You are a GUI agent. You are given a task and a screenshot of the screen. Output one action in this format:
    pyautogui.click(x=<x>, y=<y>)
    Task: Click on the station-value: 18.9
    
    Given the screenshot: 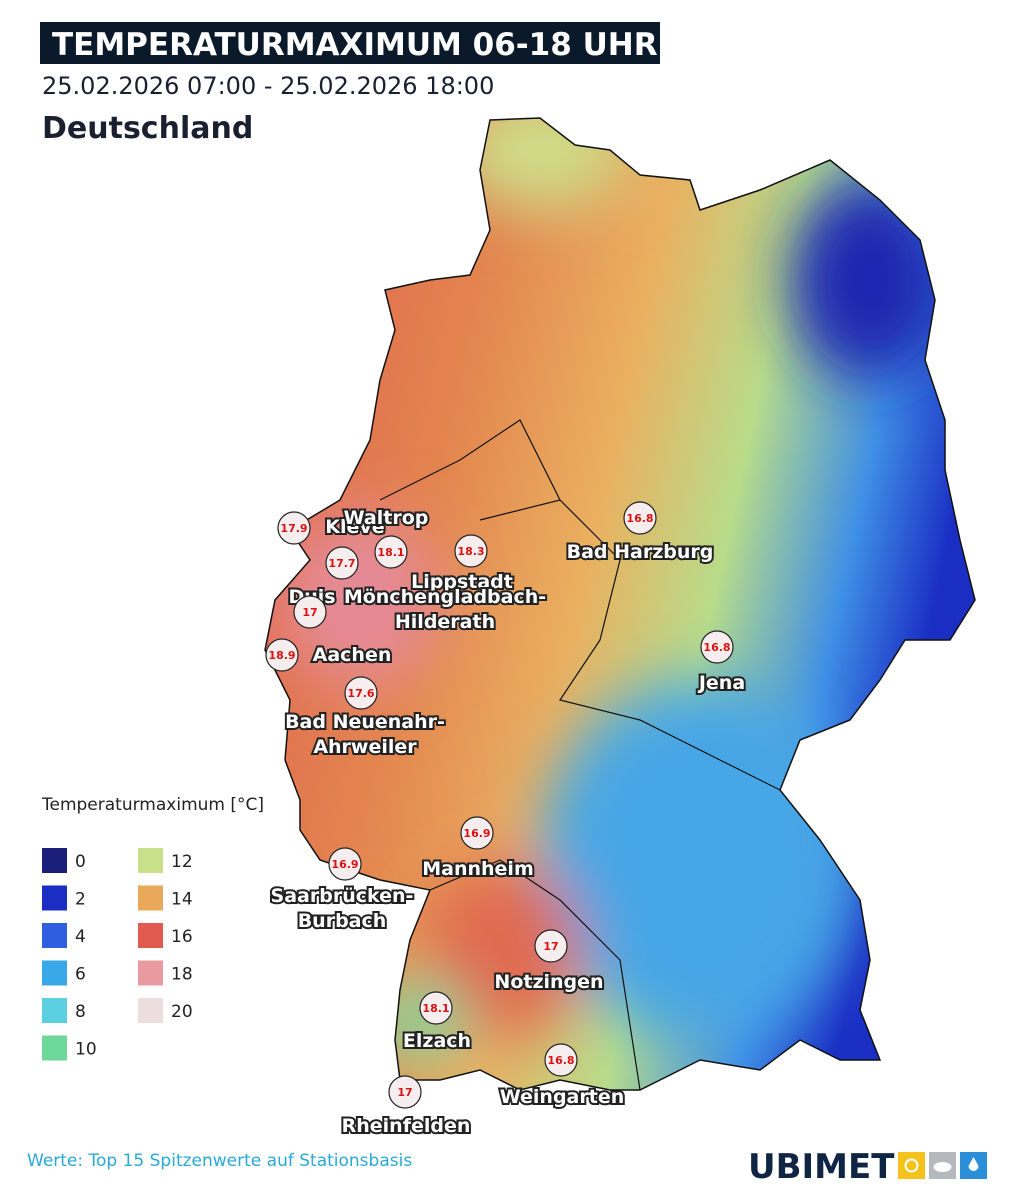 What is the action you would take?
    pyautogui.click(x=281, y=655)
    